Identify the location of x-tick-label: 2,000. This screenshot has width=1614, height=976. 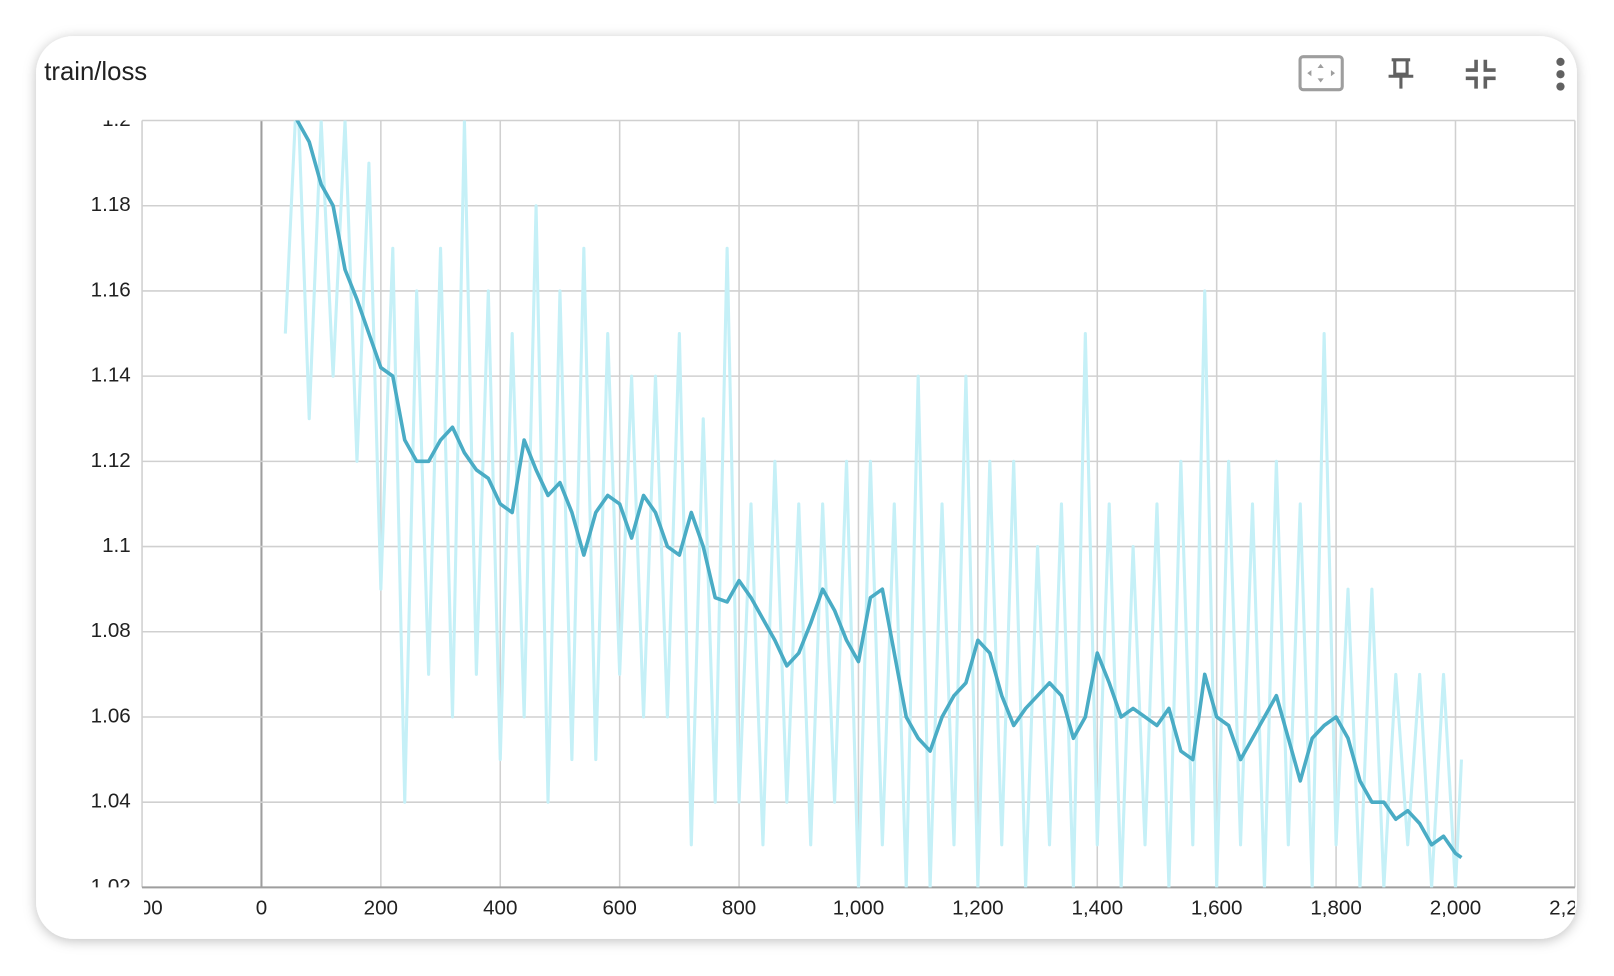
(1456, 907).